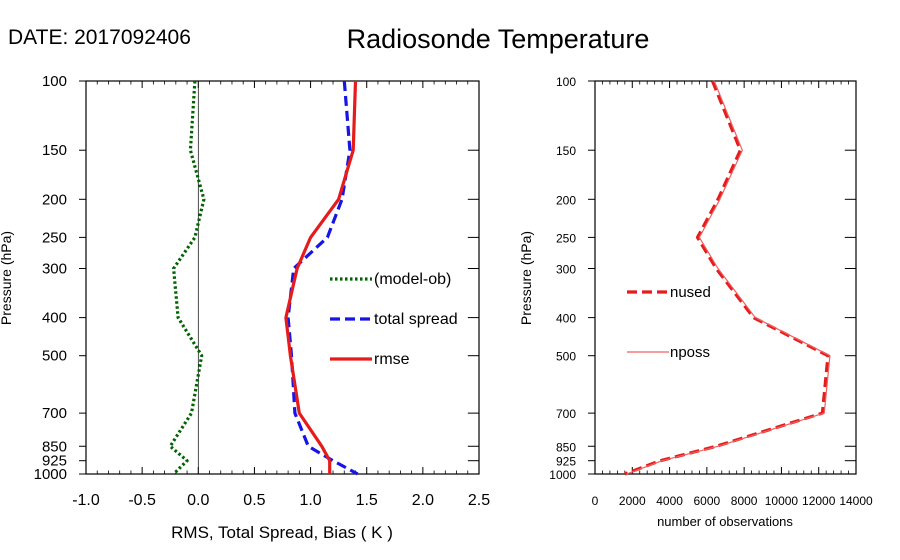 Image resolution: width=900 pixels, height=560 pixels. Describe the element at coordinates (725, 521) in the screenshot. I see `right-x-axis-label: number of observations` at that location.